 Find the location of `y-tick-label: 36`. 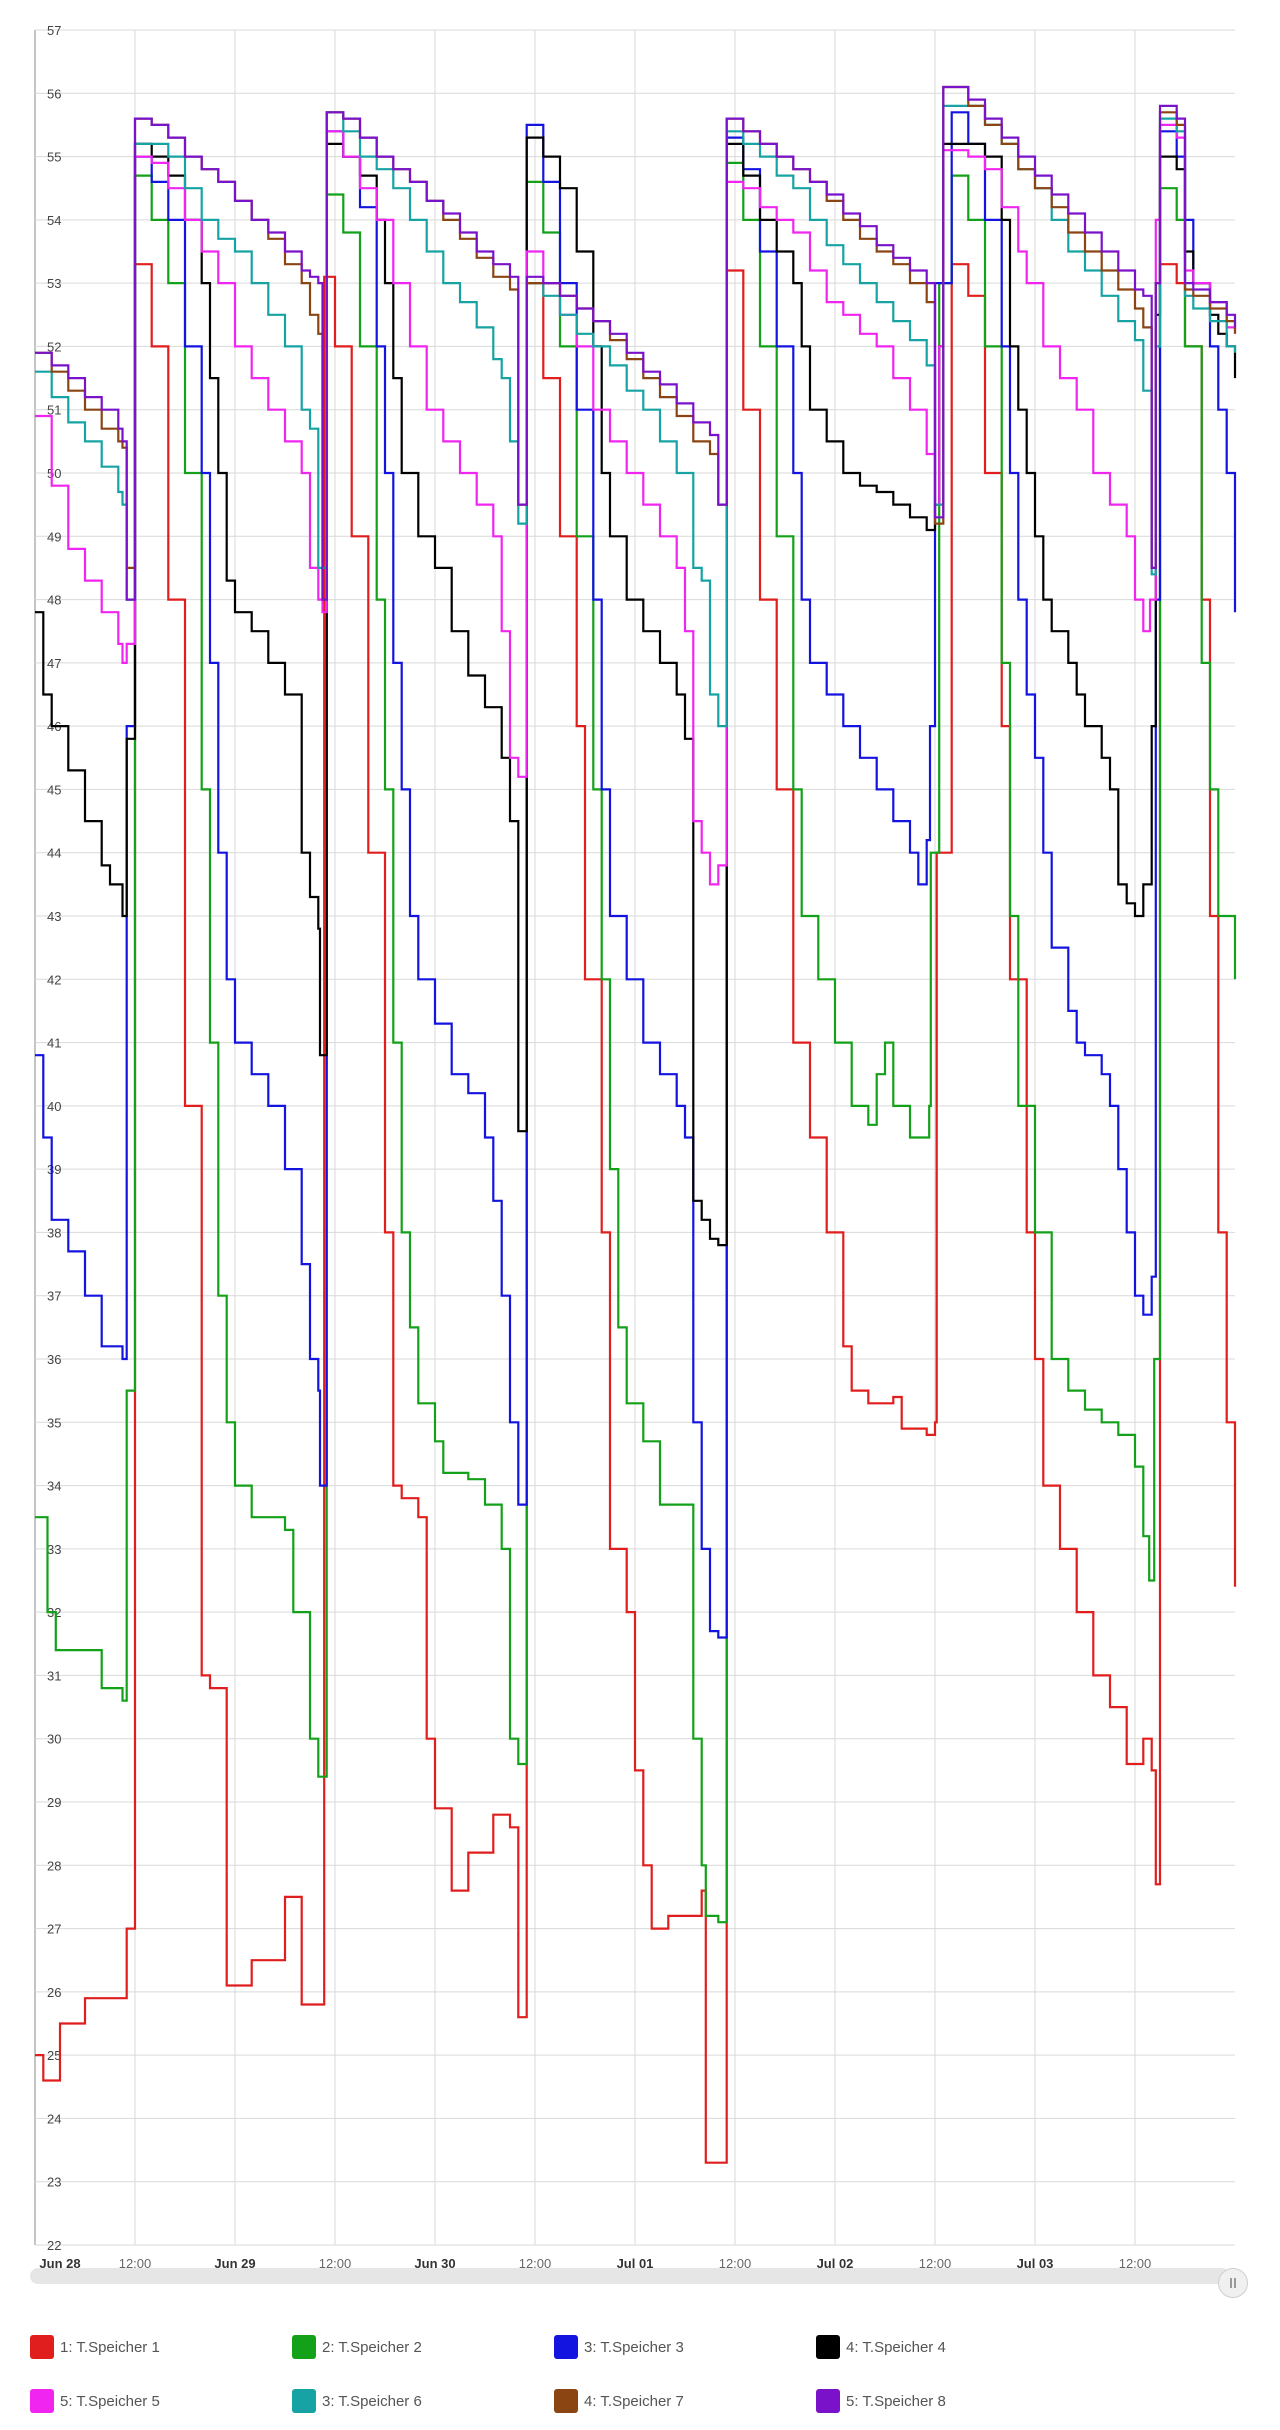

y-tick-label: 36 is located at coordinates (54, 1359).